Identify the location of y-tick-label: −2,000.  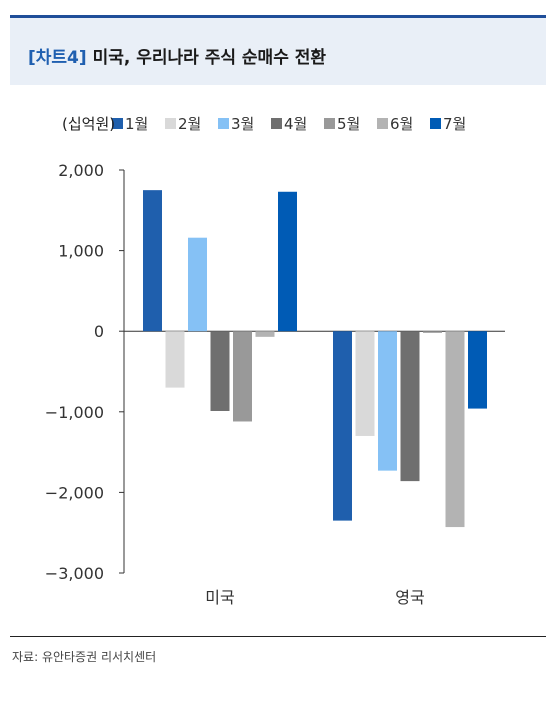
(74, 492).